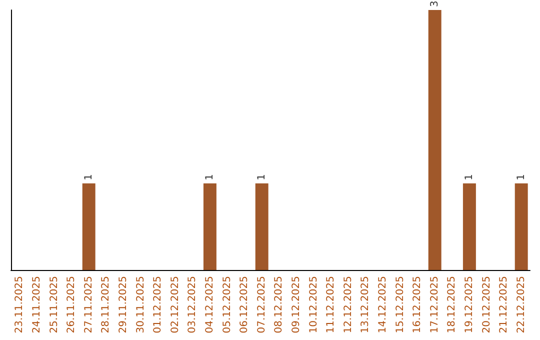 This screenshot has width=540, height=340. I want to click on x-tick-label: 08.12.2025, so click(279, 305).